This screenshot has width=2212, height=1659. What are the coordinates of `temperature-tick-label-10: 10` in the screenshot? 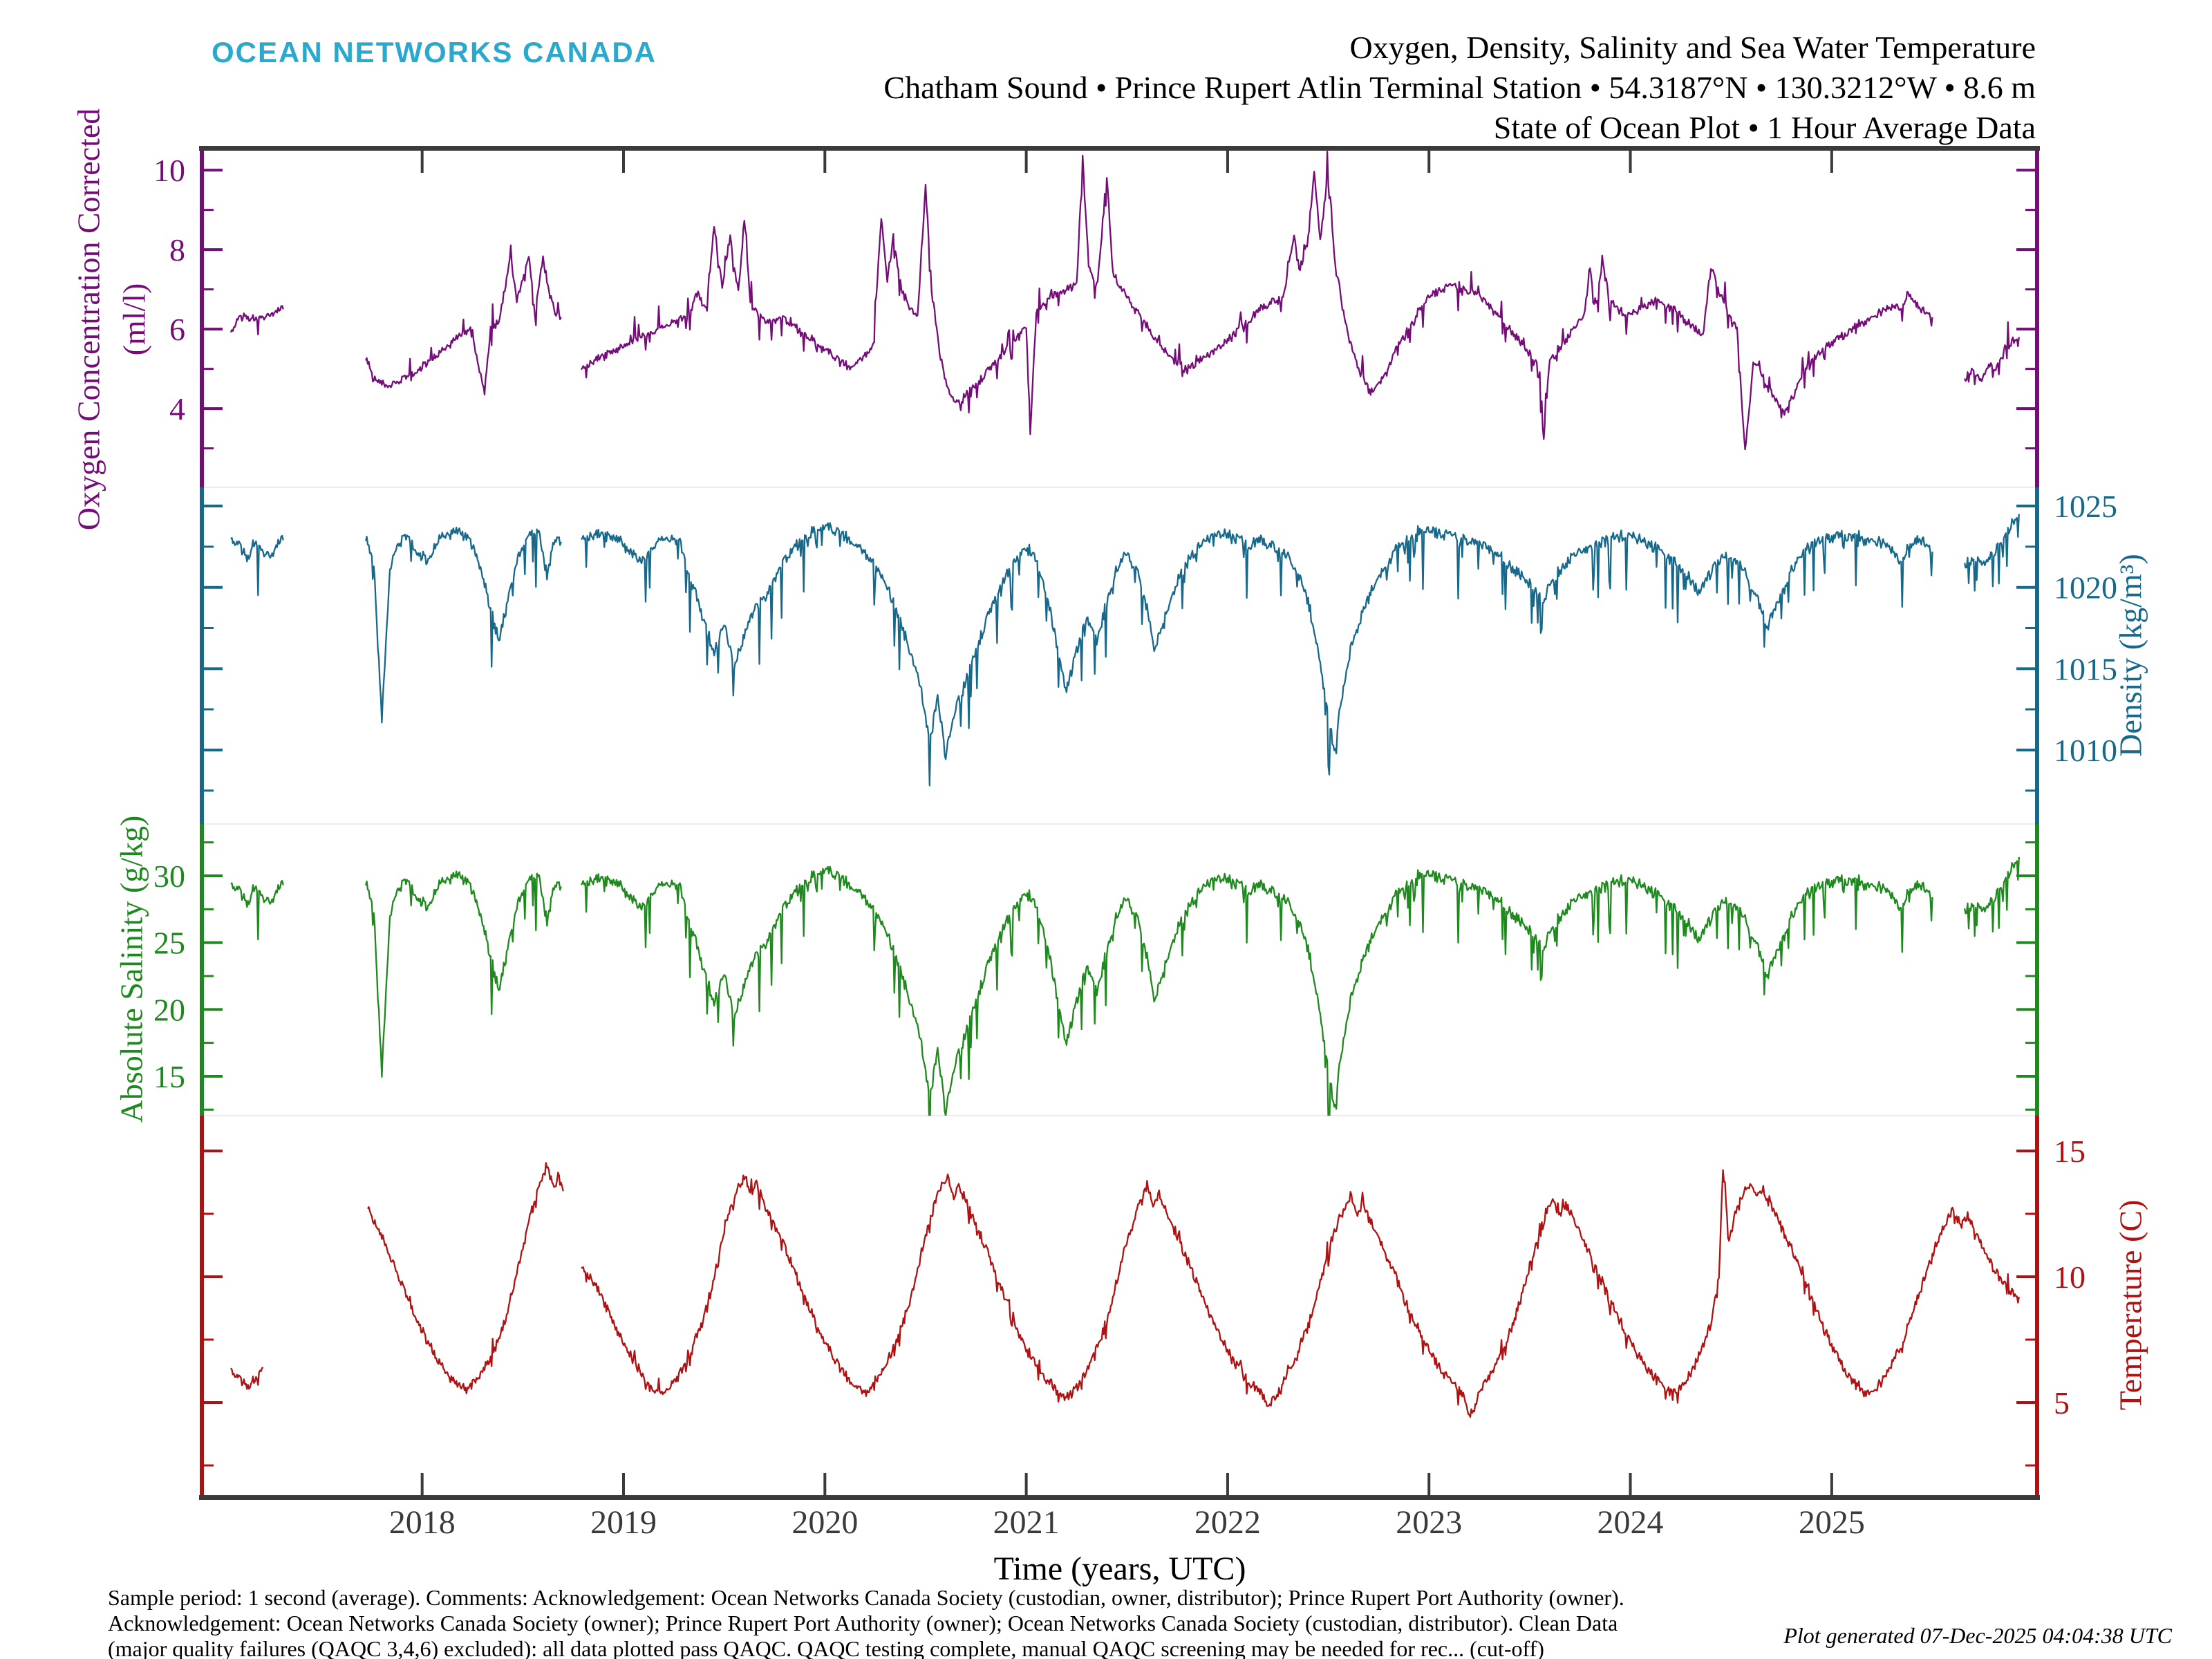 It's located at (2070, 1277).